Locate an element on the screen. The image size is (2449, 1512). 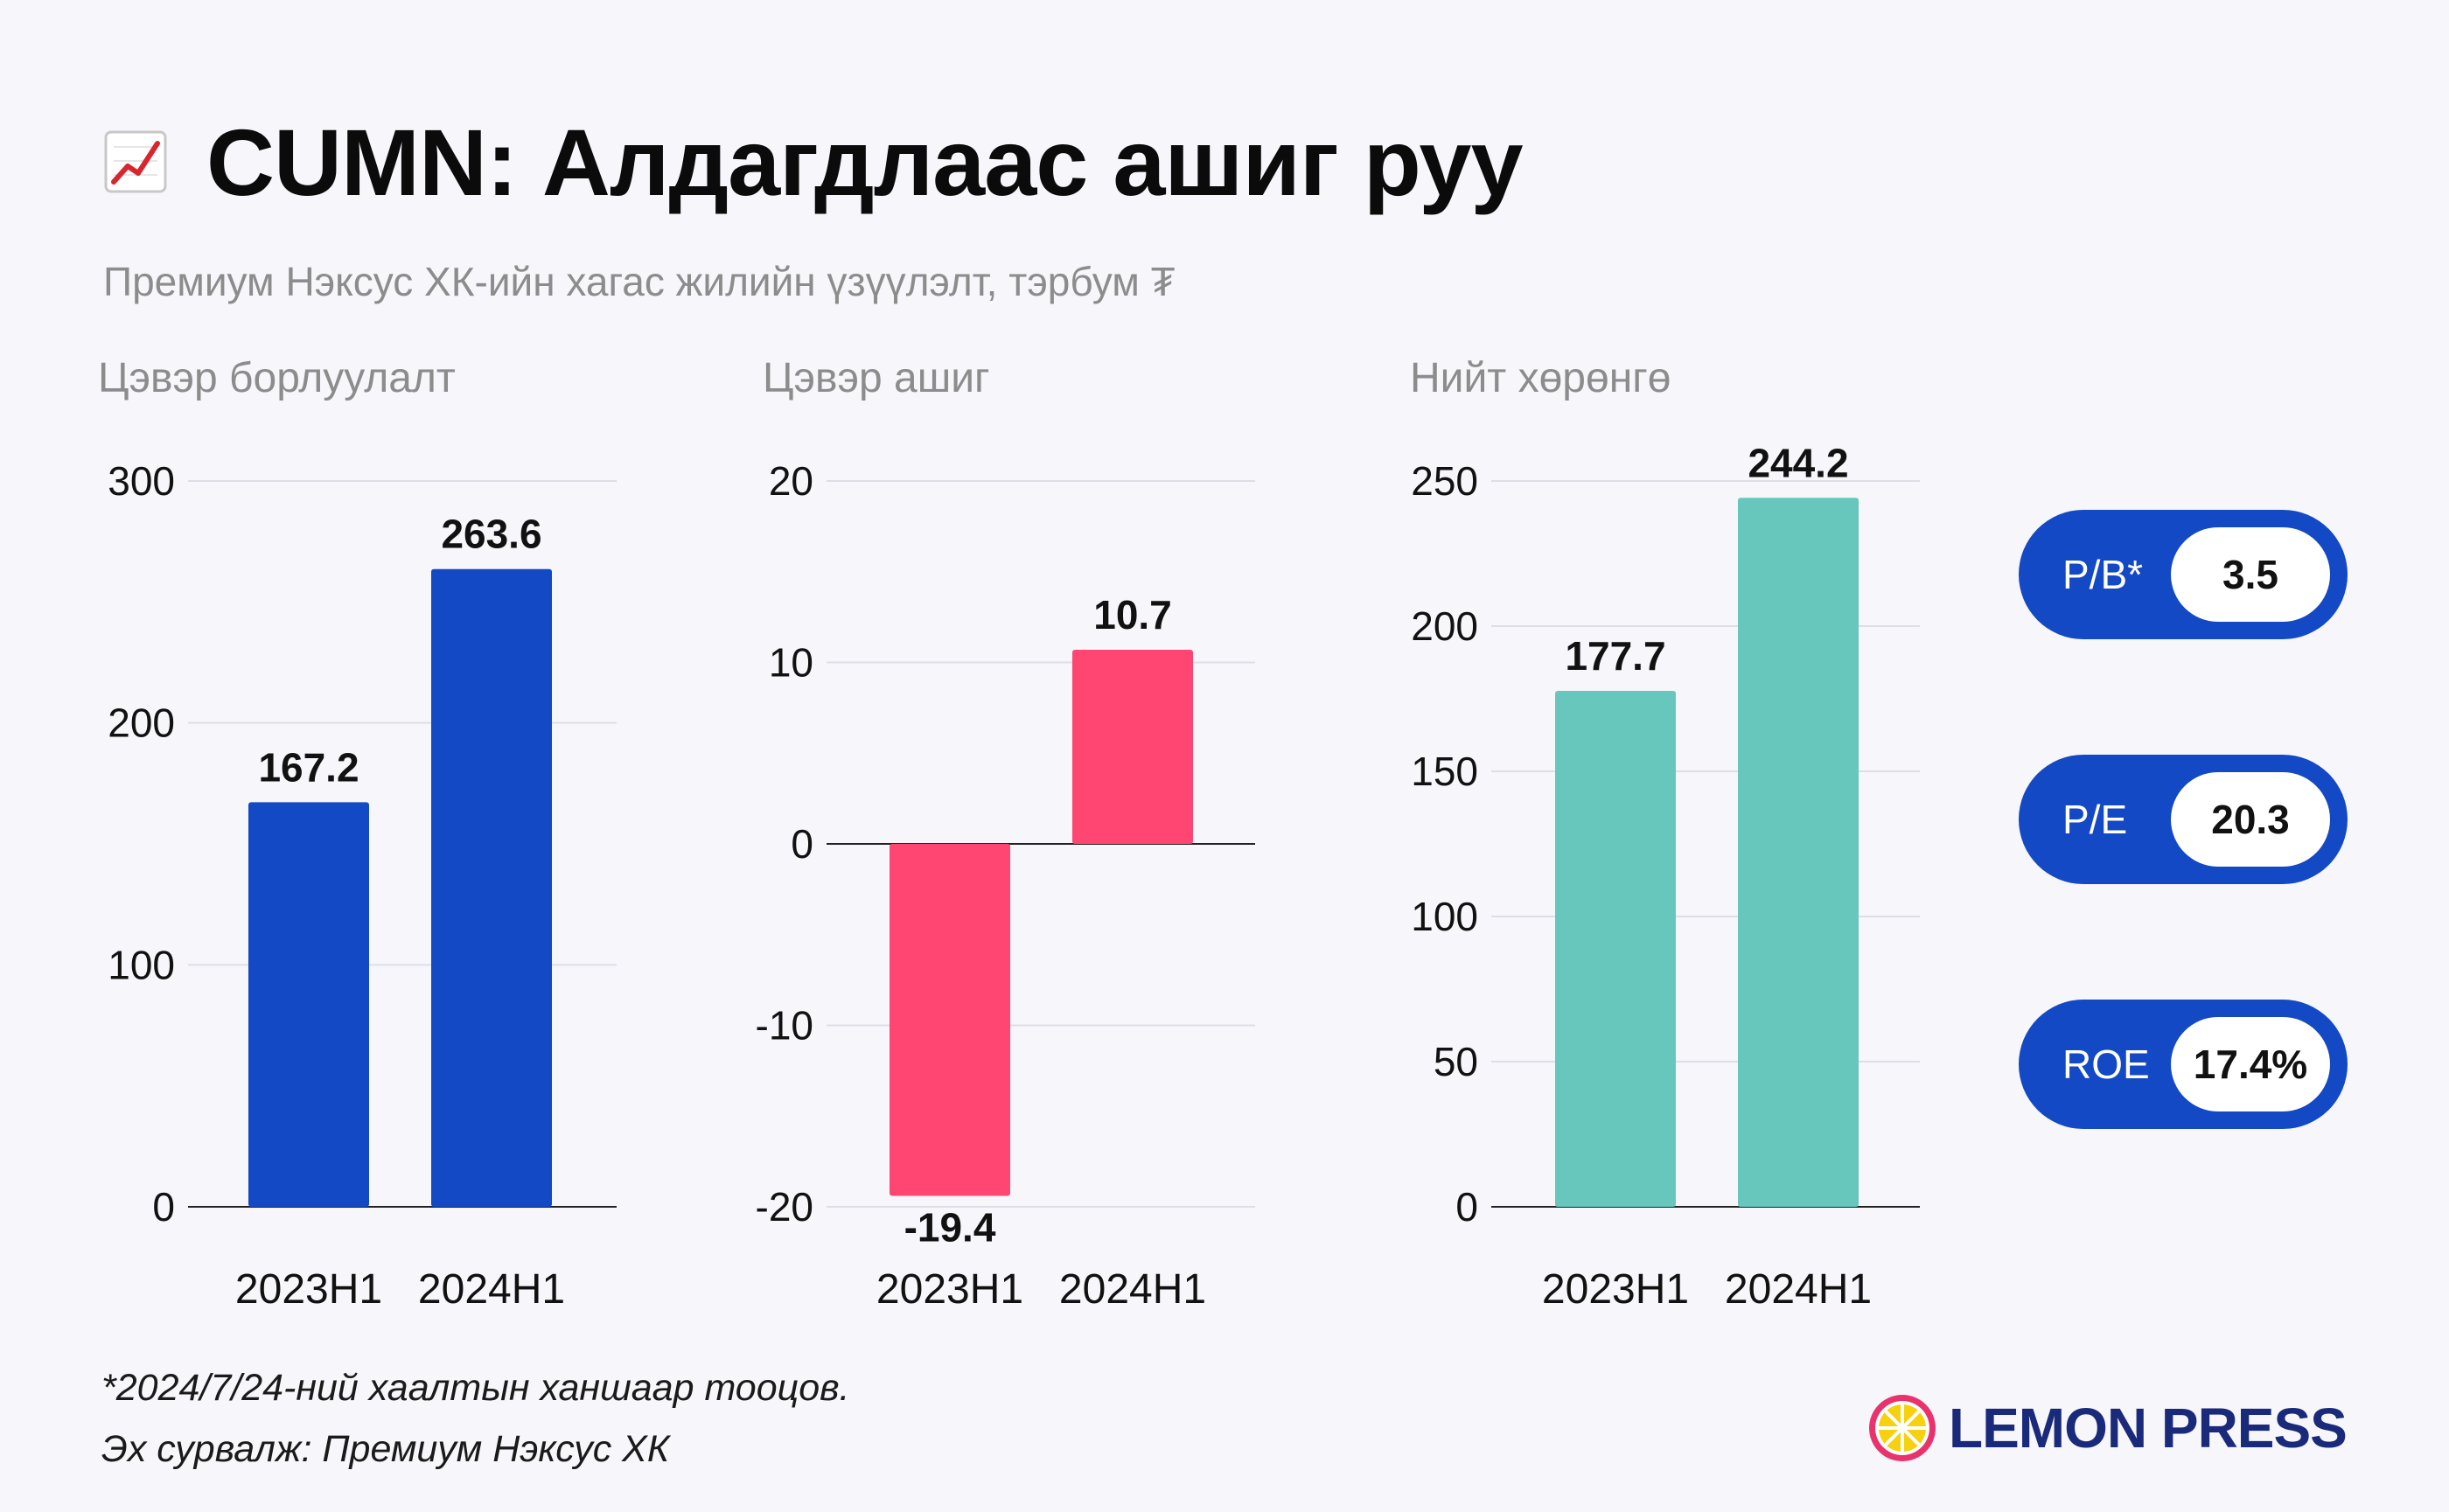
ratio-label-pe: P/E is located at coordinates (2095, 820).